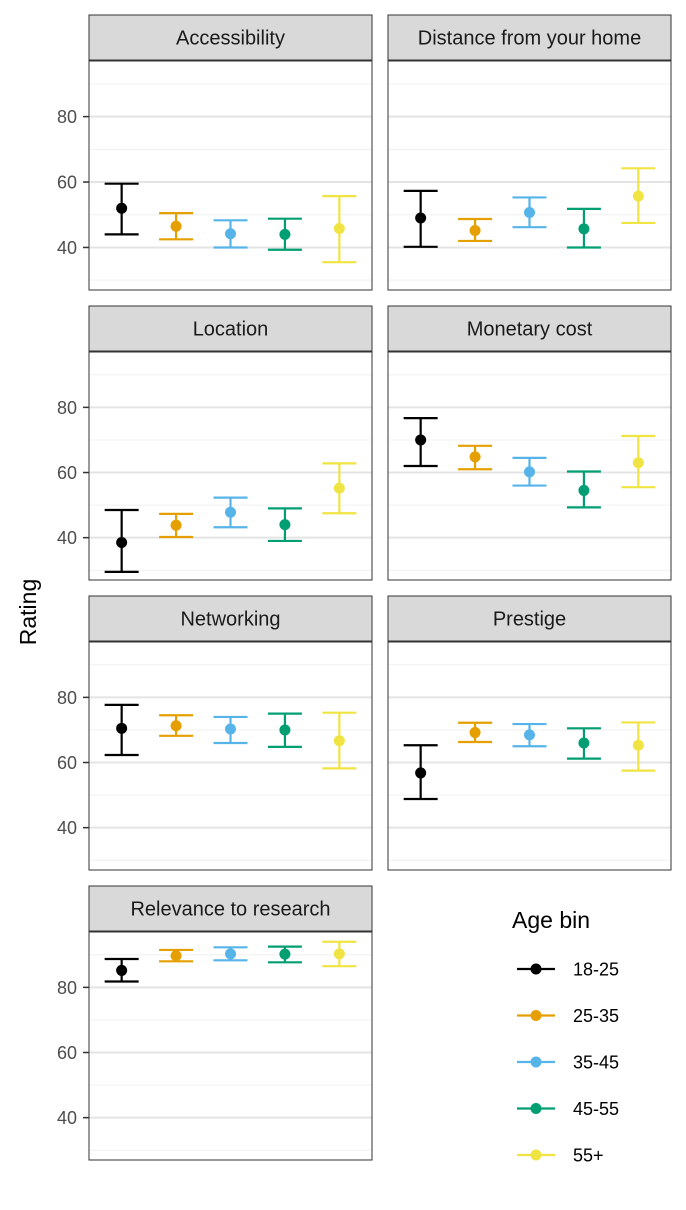 This screenshot has width=686, height=1210. I want to click on legend-label: 45-55, so click(596, 1109).